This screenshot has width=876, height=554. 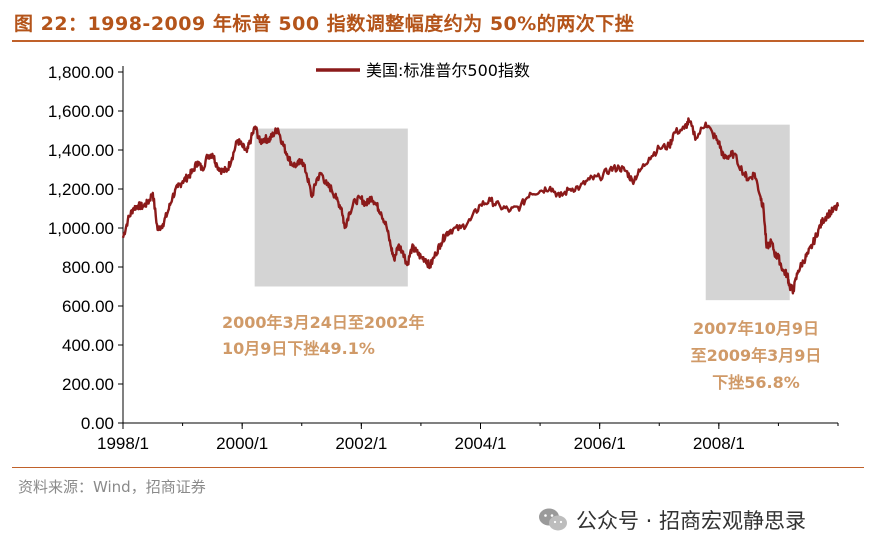 What do you see at coordinates (324, 24) in the screenshot?
I see `figure-title: 图 22：1998-2009 年标普 500 指数调整幅度约为 50%的两次下挫` at bounding box center [324, 24].